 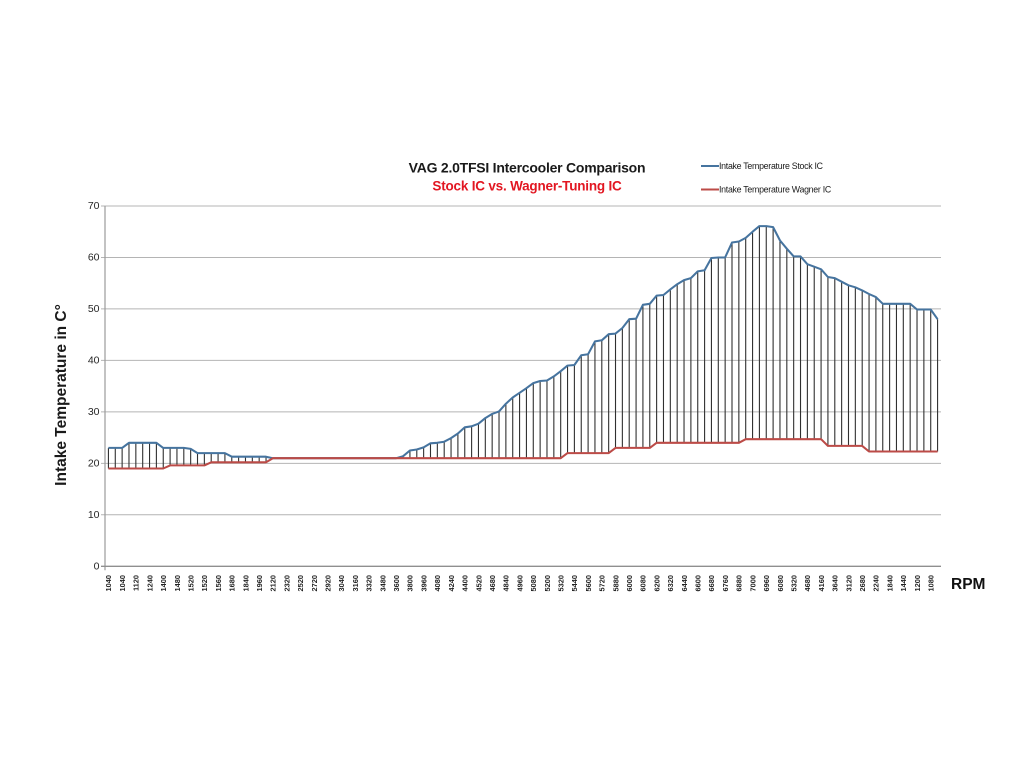 What do you see at coordinates (478, 583) in the screenshot?
I see `svg-text: 4520` at bounding box center [478, 583].